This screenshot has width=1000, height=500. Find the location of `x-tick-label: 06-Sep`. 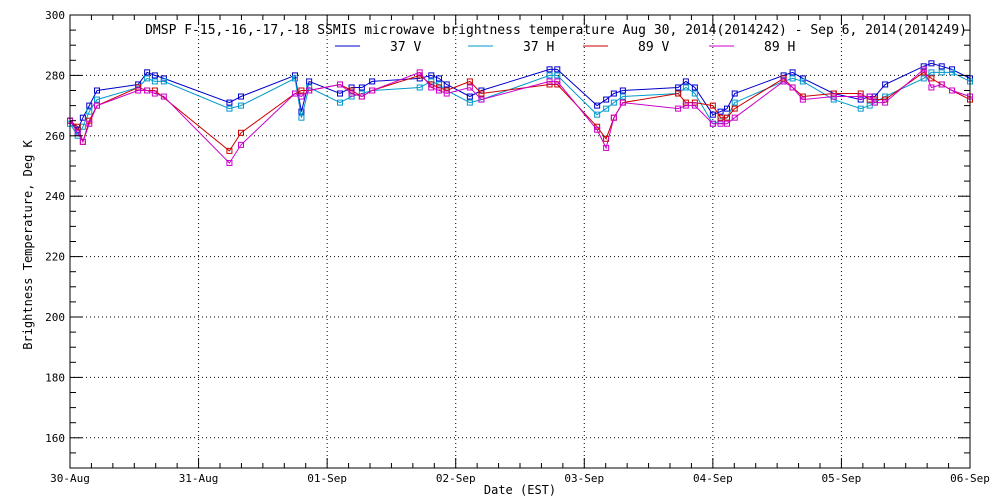

x-tick-label: 06-Sep is located at coordinates (970, 478).